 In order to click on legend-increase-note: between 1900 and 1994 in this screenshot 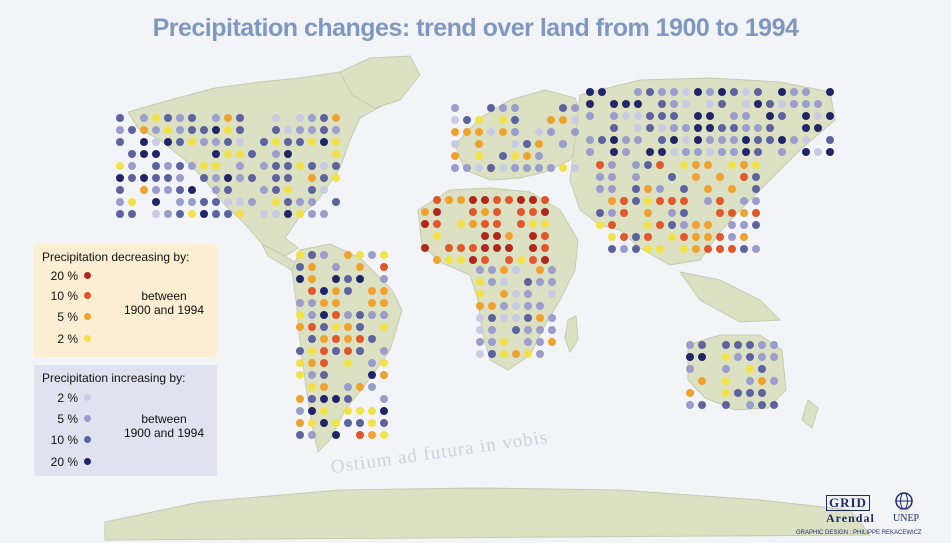, I will do `click(164, 426)`.